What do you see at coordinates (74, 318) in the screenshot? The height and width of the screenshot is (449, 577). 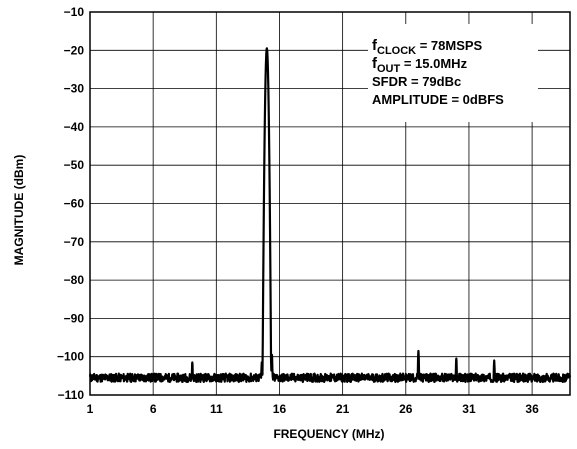 I see `y-tick-label: −90` at bounding box center [74, 318].